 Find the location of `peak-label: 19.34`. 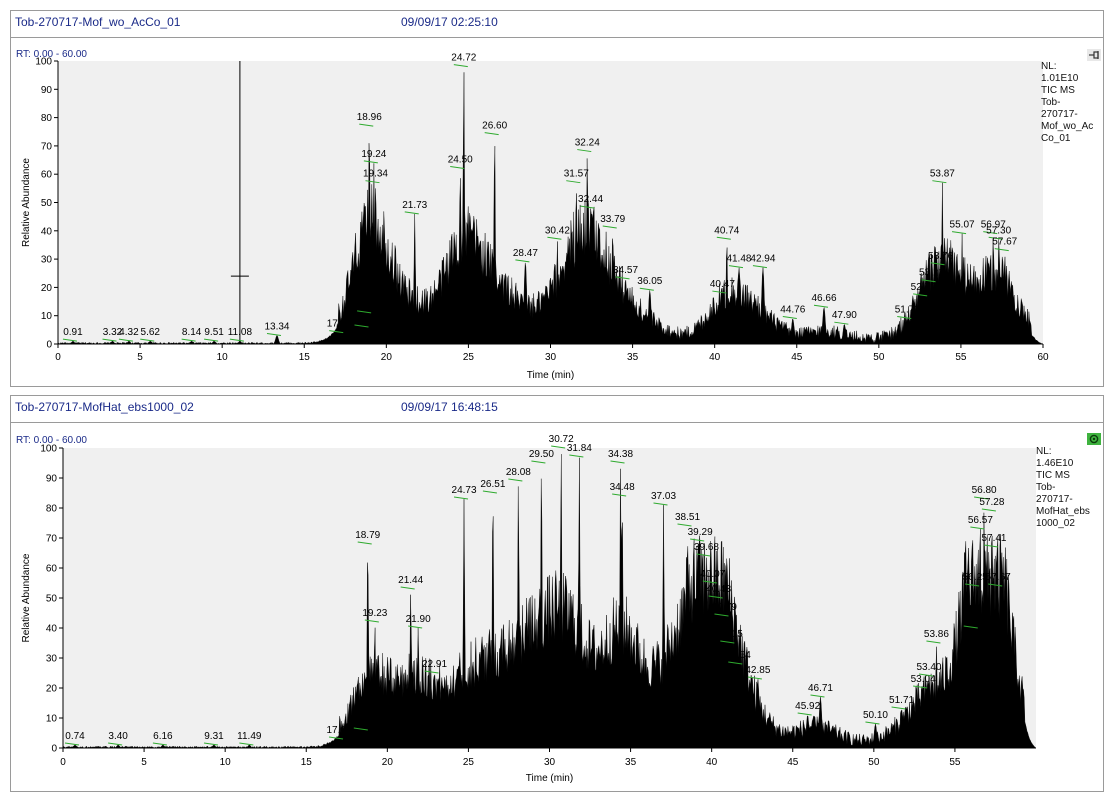

peak-label: 19.34 is located at coordinates (375, 174).